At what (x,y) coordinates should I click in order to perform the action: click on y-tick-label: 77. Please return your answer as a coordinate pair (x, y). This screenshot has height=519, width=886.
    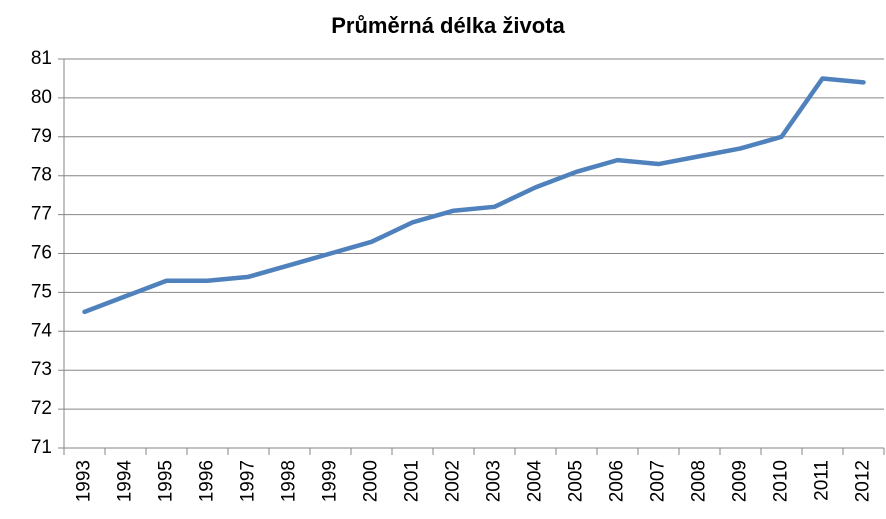
    Looking at the image, I should click on (41, 214).